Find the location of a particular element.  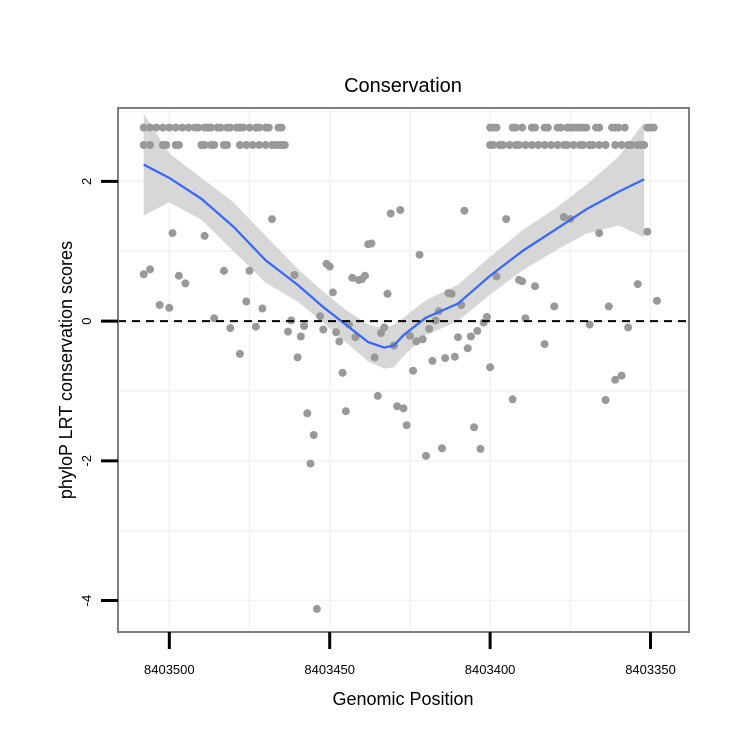

y-tick-label: -4 is located at coordinates (86, 601).